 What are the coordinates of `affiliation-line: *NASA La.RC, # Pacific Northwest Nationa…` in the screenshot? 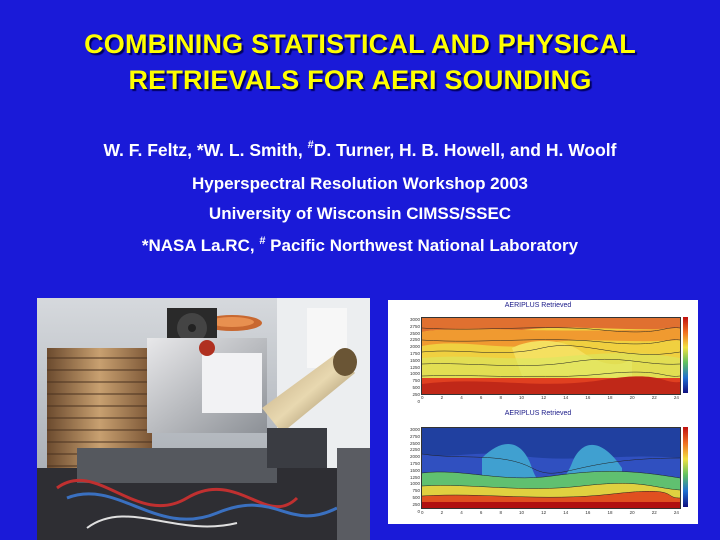 It's located at (360, 245).